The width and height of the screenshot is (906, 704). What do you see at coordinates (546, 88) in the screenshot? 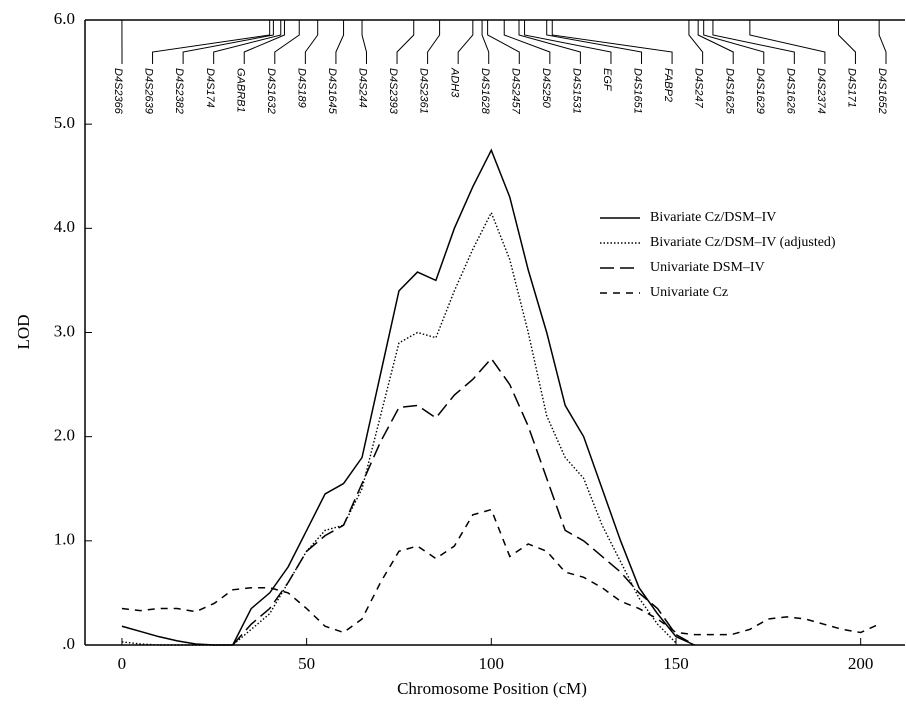
I see `marker-label: D4S250` at bounding box center [546, 88].